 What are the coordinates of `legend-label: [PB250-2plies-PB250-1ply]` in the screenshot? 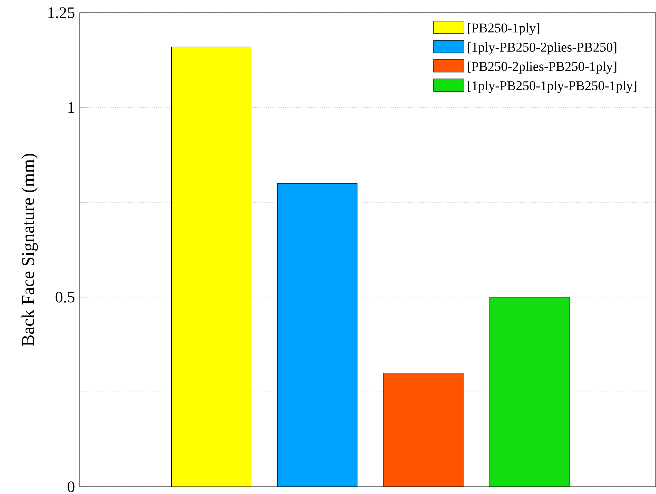 It's located at (542, 68).